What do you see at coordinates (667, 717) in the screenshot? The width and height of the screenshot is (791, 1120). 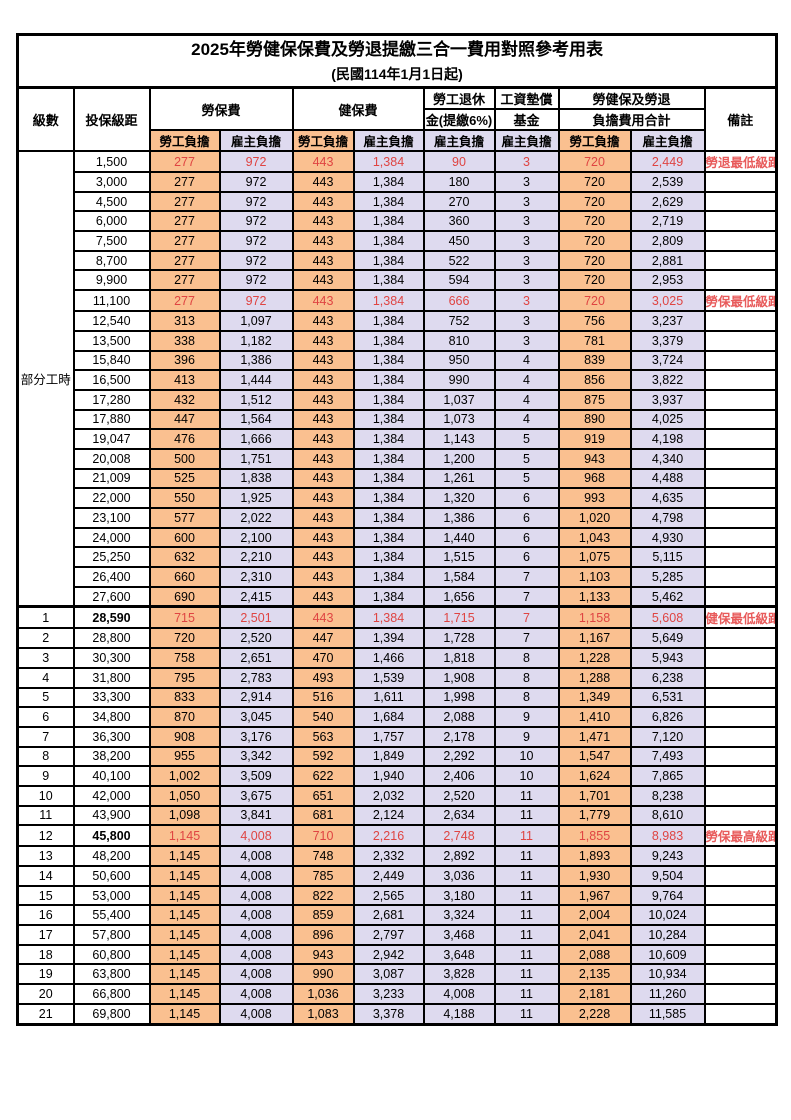 I see `total-employer-cell: 6,826` at bounding box center [667, 717].